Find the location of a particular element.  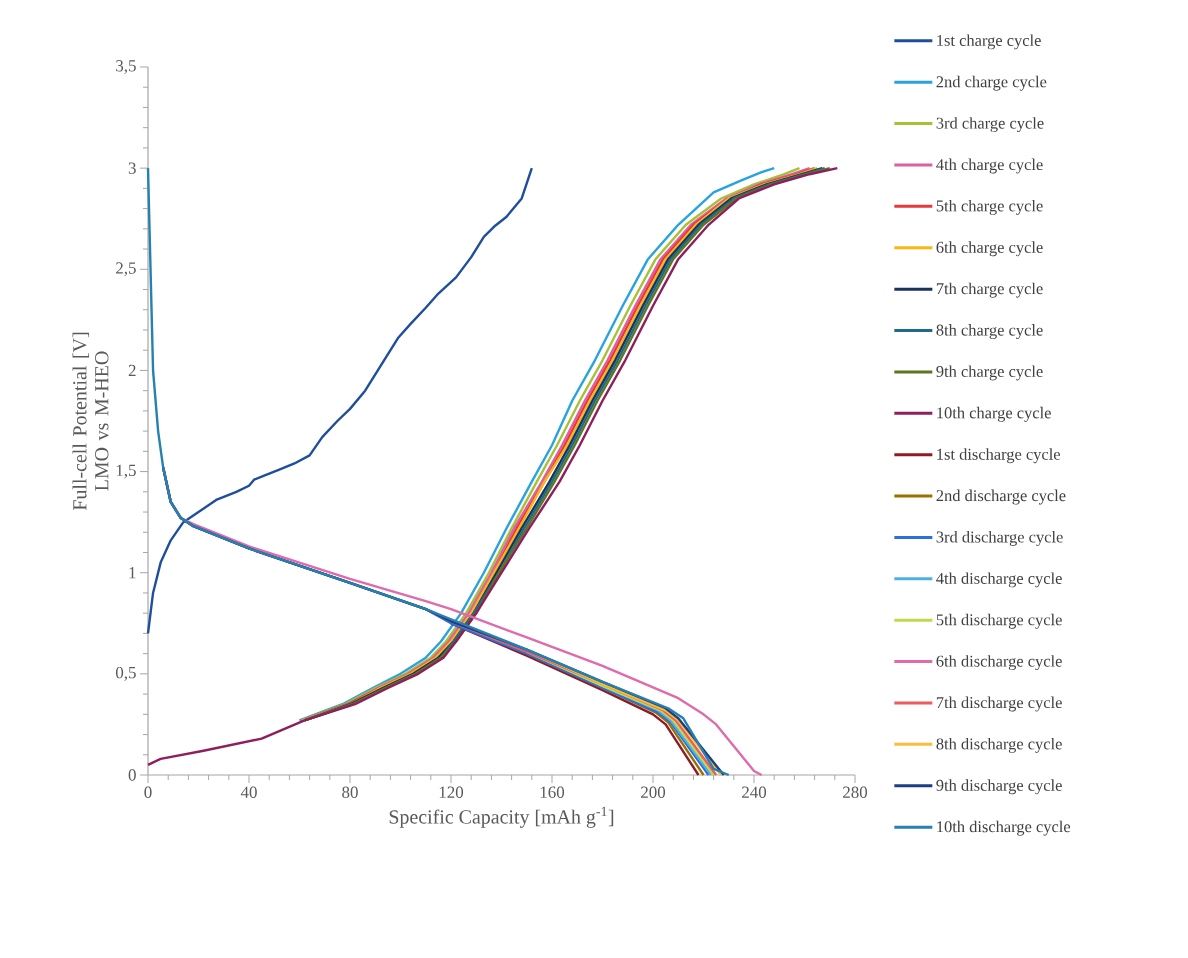

legend-label: 3rd charge cycle is located at coordinates (990, 125).